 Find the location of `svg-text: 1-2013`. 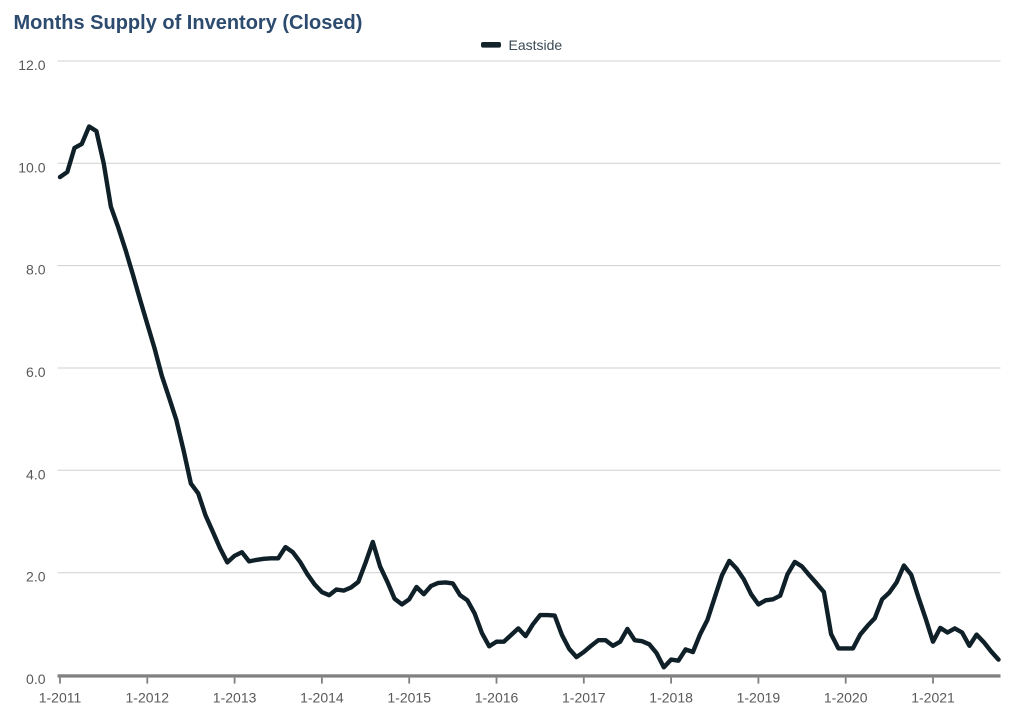

svg-text: 1-2013 is located at coordinates (235, 698).